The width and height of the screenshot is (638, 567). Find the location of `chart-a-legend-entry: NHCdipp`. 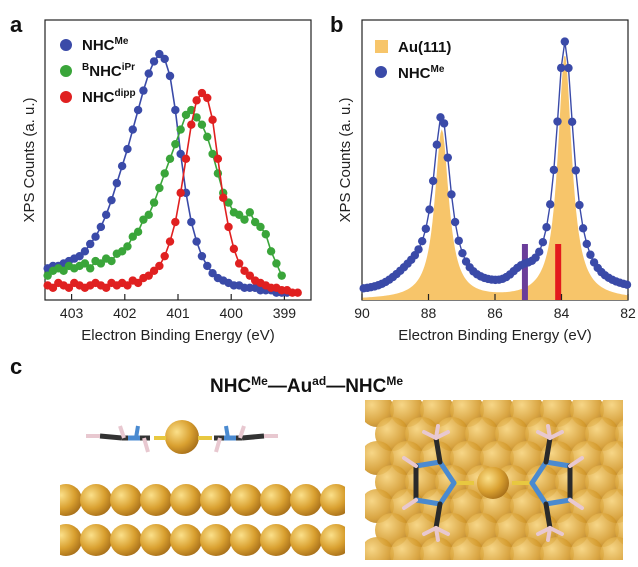

chart-a-legend-entry: NHCdipp is located at coordinates (109, 97).